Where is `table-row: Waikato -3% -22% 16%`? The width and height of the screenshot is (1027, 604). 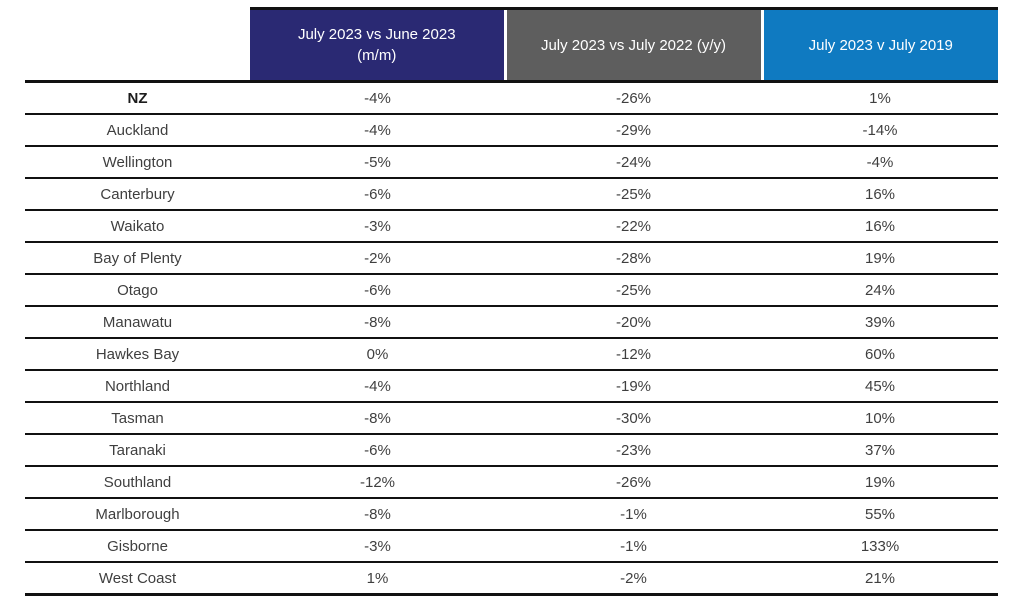 table-row: Waikato -3% -22% 16% is located at coordinates (511, 226).